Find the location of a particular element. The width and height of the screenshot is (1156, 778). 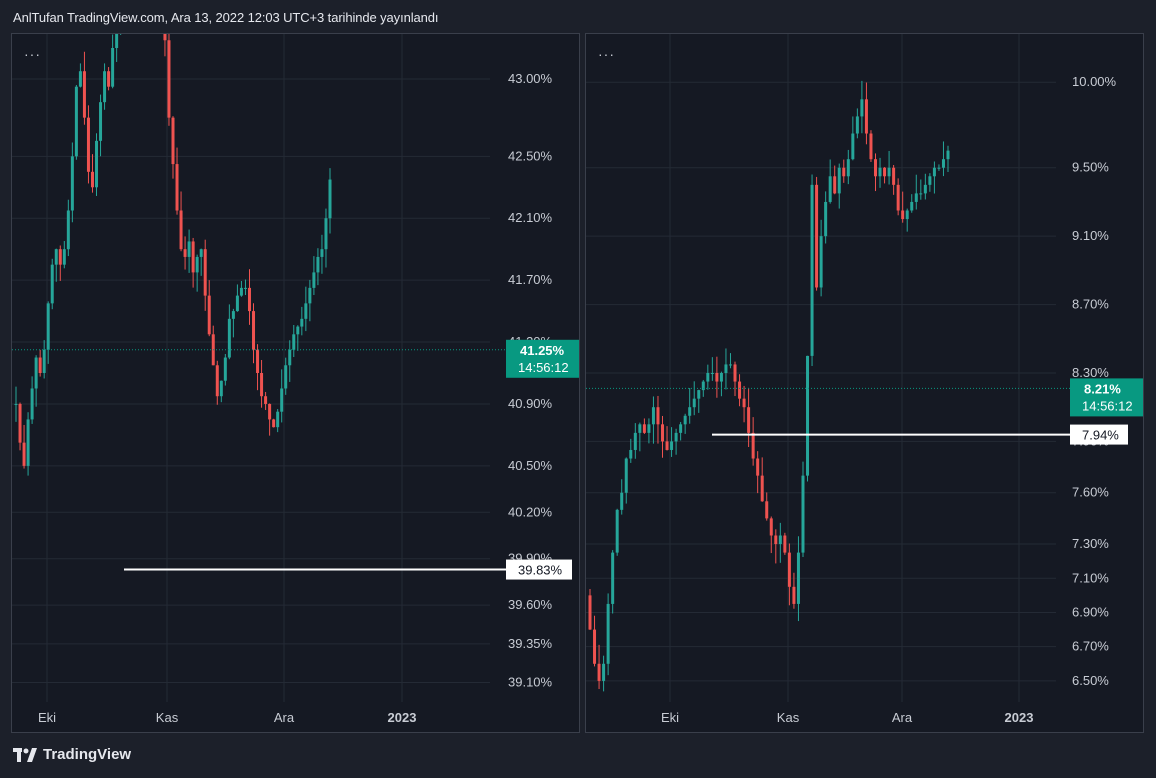

y-tick-label: 42.10% is located at coordinates (530, 217).